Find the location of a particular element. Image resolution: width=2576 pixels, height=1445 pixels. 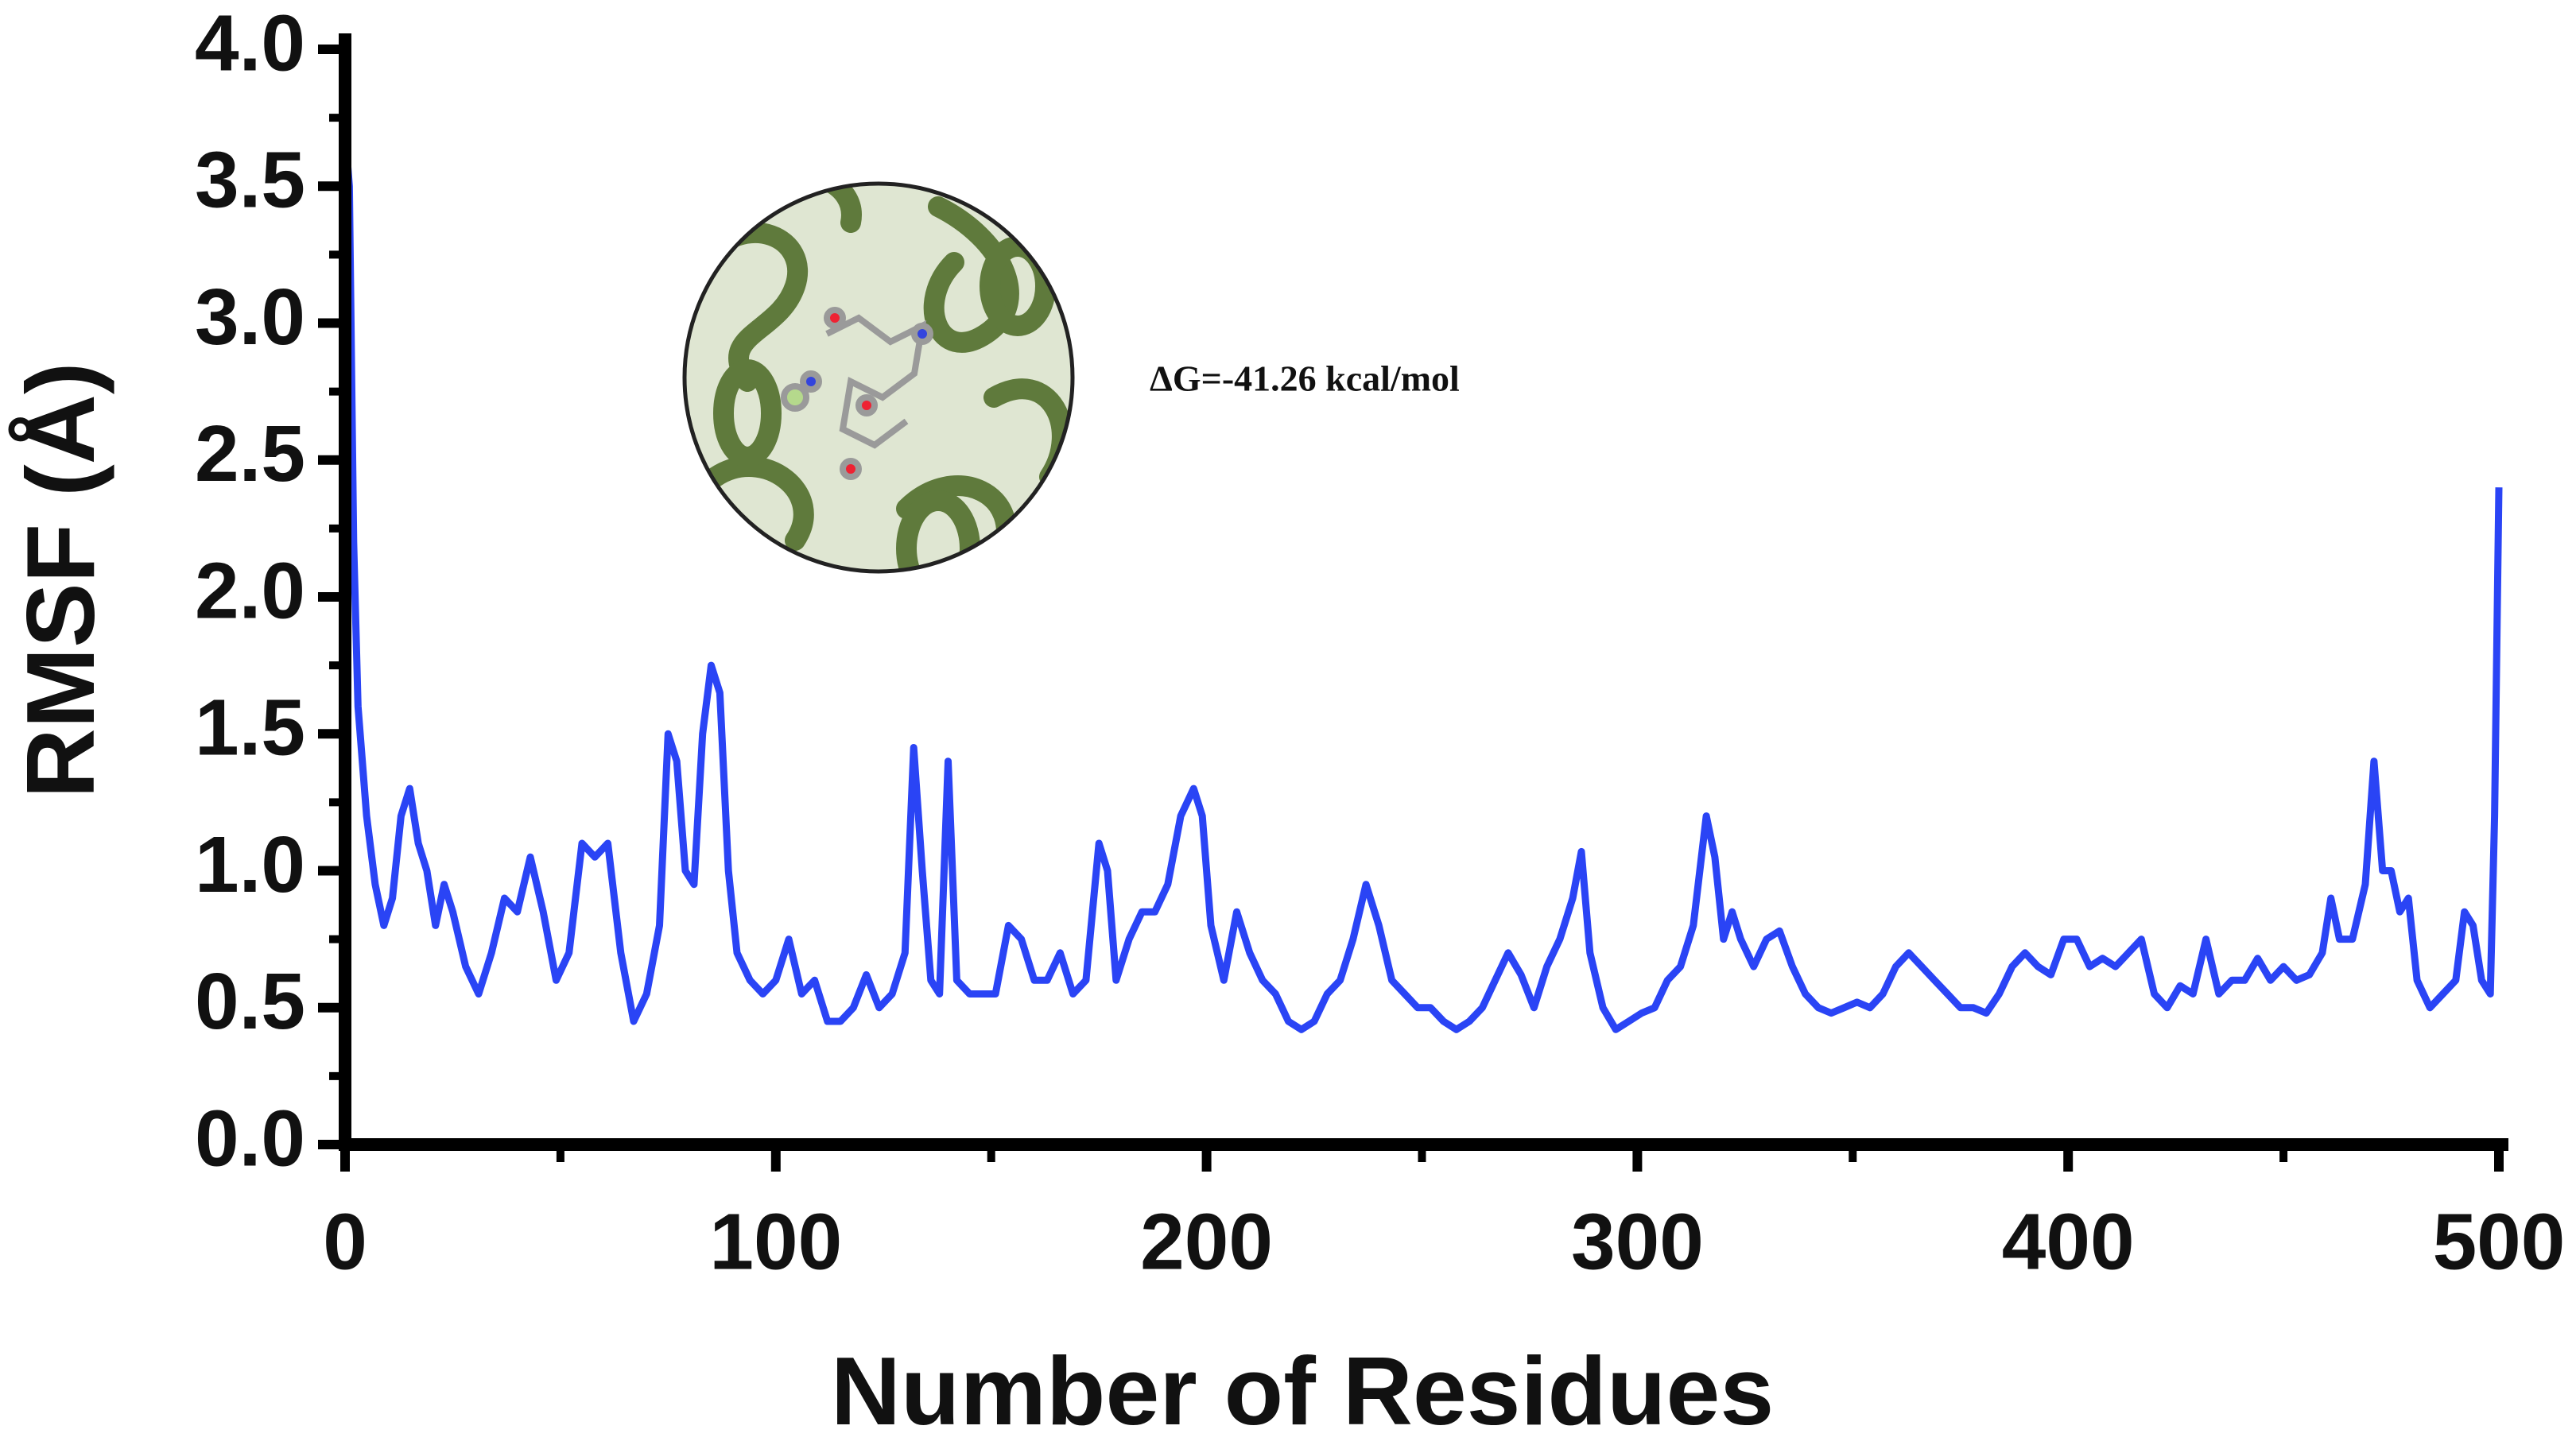

y-tick-label: 2.5 is located at coordinates (250, 453).